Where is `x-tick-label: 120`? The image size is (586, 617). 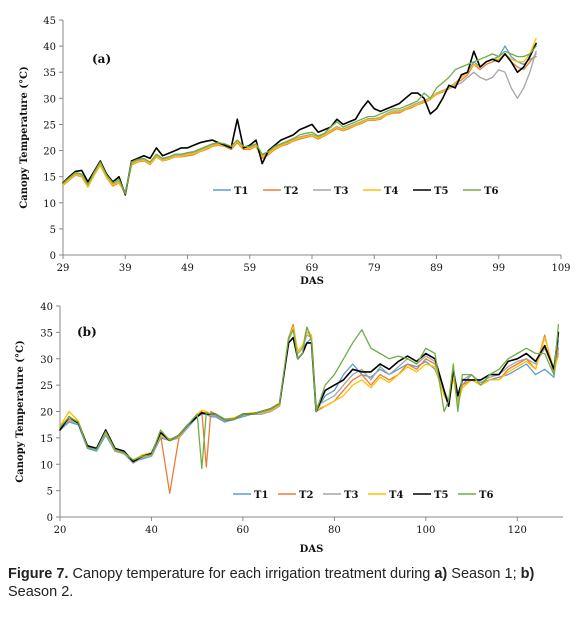 x-tick-label: 120 is located at coordinates (517, 530).